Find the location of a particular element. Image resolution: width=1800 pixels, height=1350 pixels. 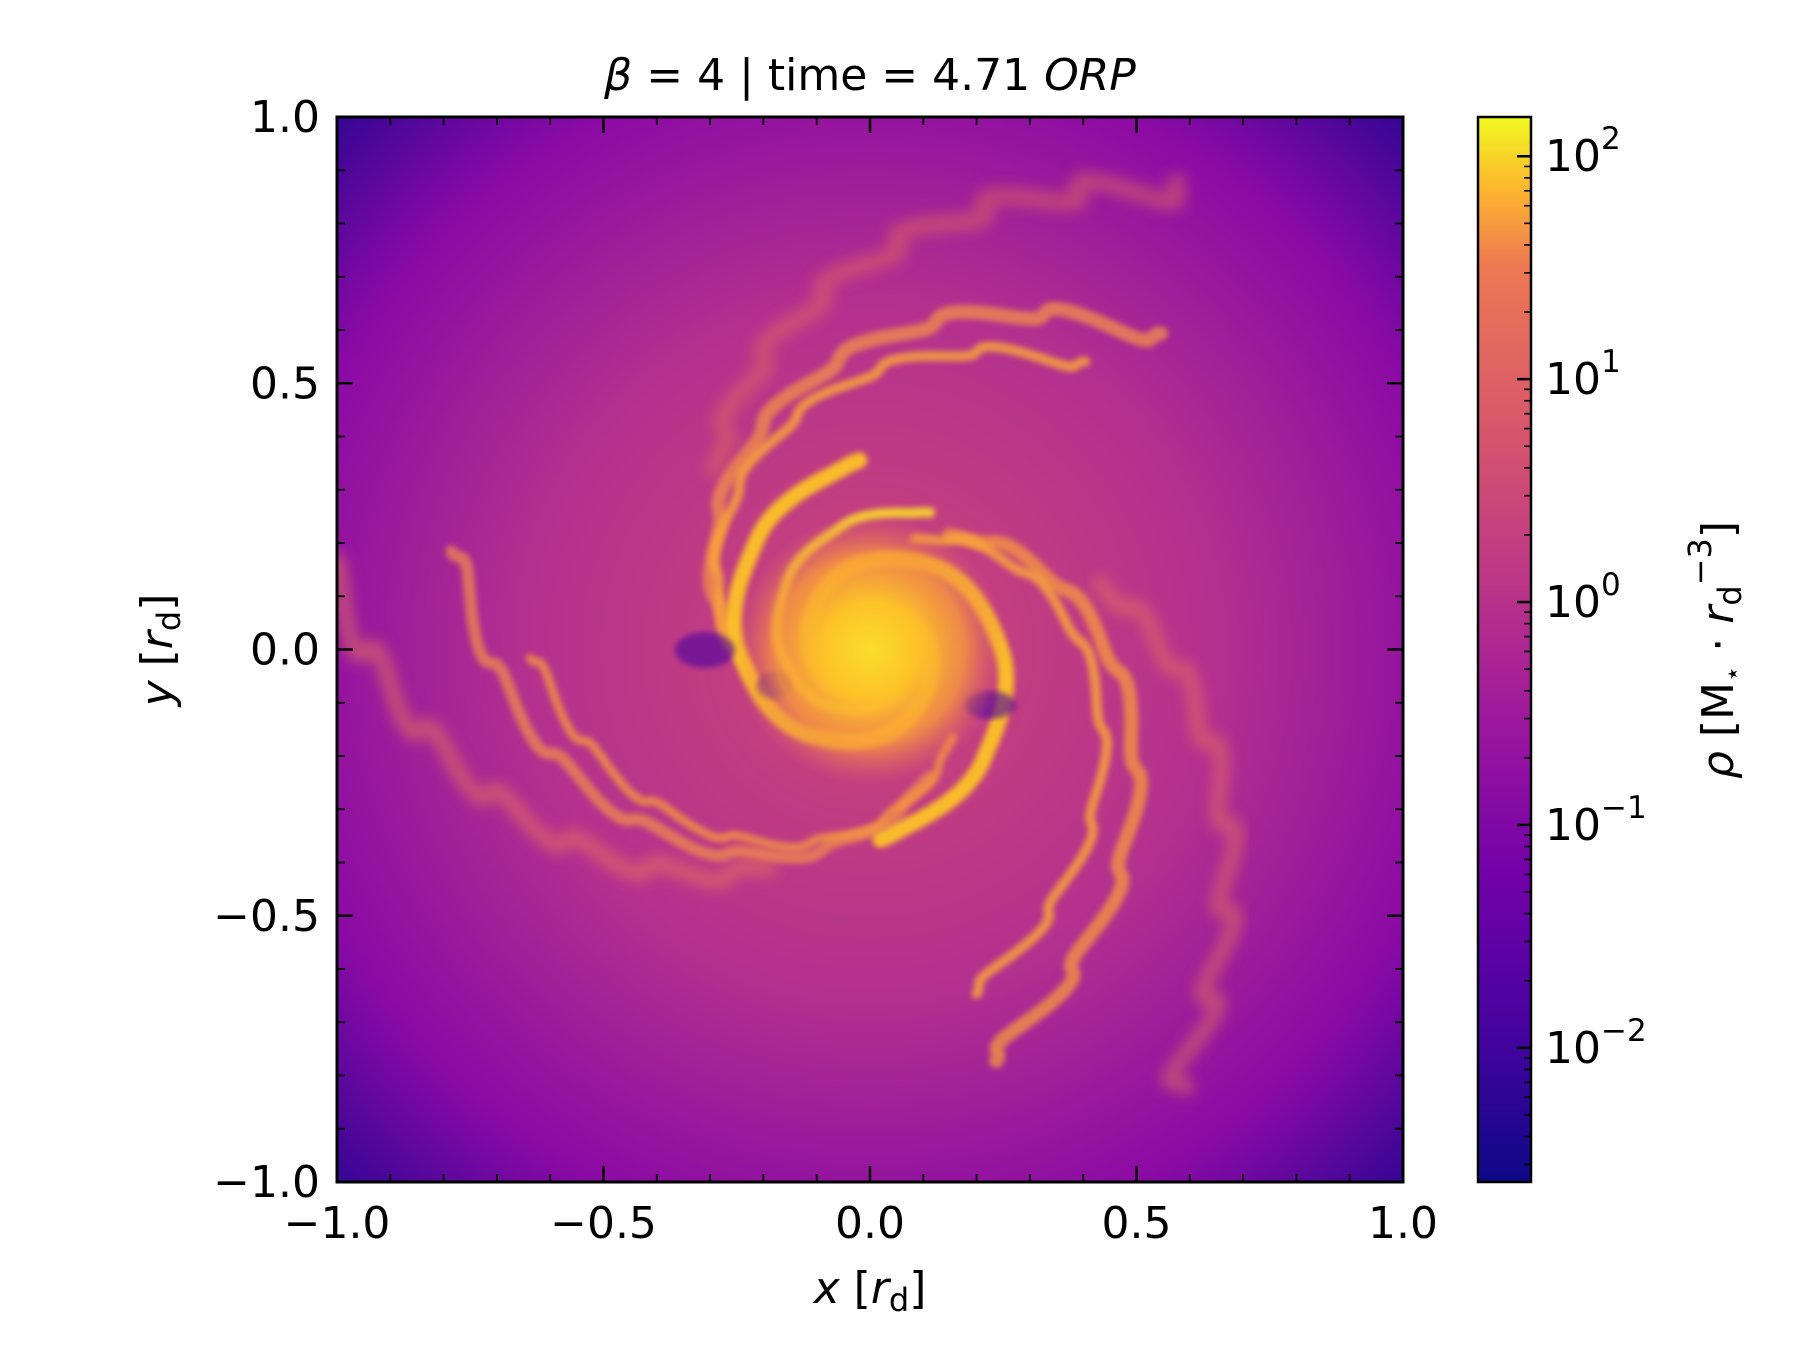

colorbar-gradient is located at coordinates (1504, 649).